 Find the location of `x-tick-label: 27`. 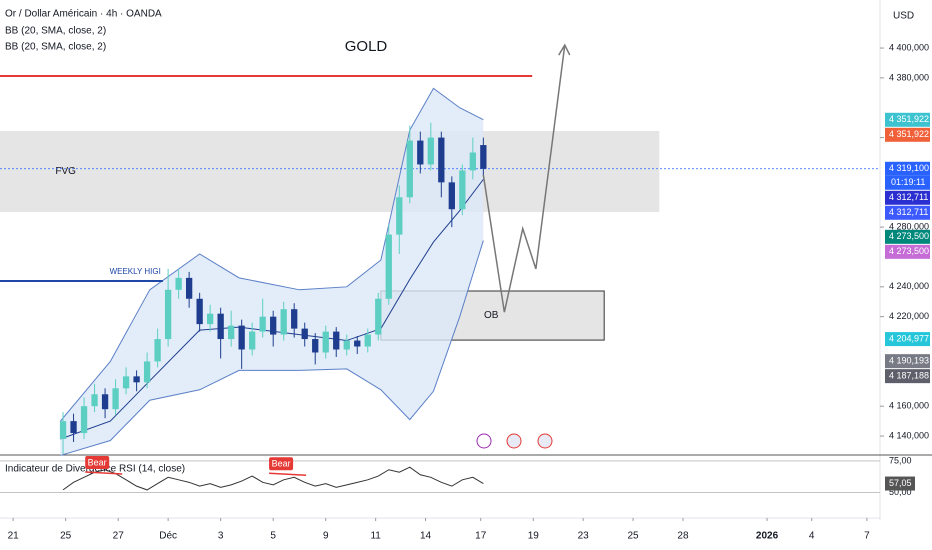

x-tick-label: 27 is located at coordinates (119, 536).